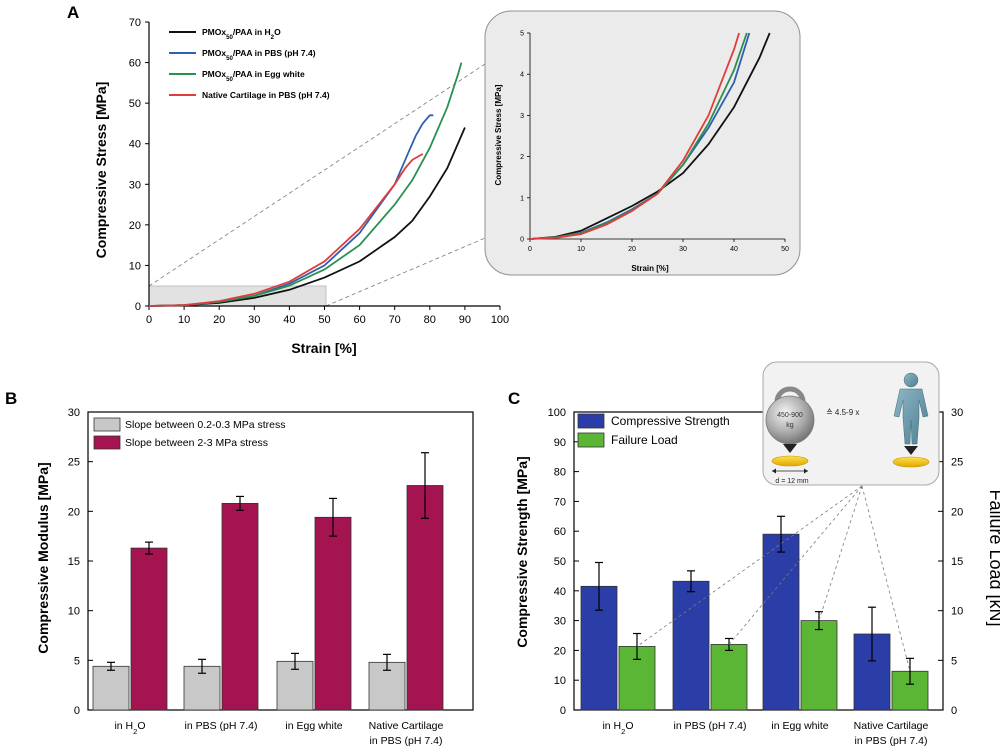 Image resolution: width=1000 pixels, height=752 pixels. I want to click on panel-a-y-axis-title: Compressive Stress [MPa], so click(101, 170).